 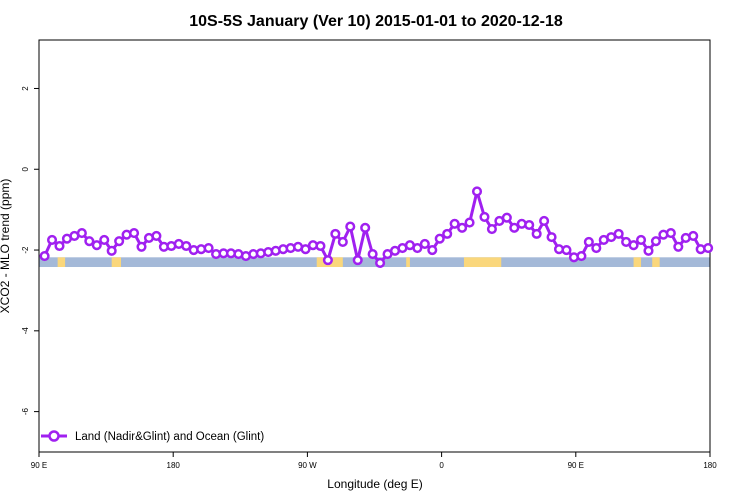 What do you see at coordinates (54, 436) in the screenshot?
I see `legend-marker` at bounding box center [54, 436].